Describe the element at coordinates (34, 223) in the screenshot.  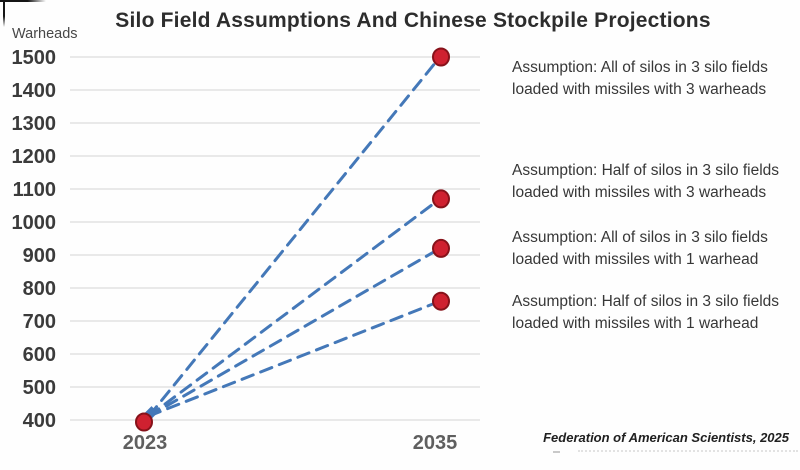
I see `y-tick-label: 1000` at that location.